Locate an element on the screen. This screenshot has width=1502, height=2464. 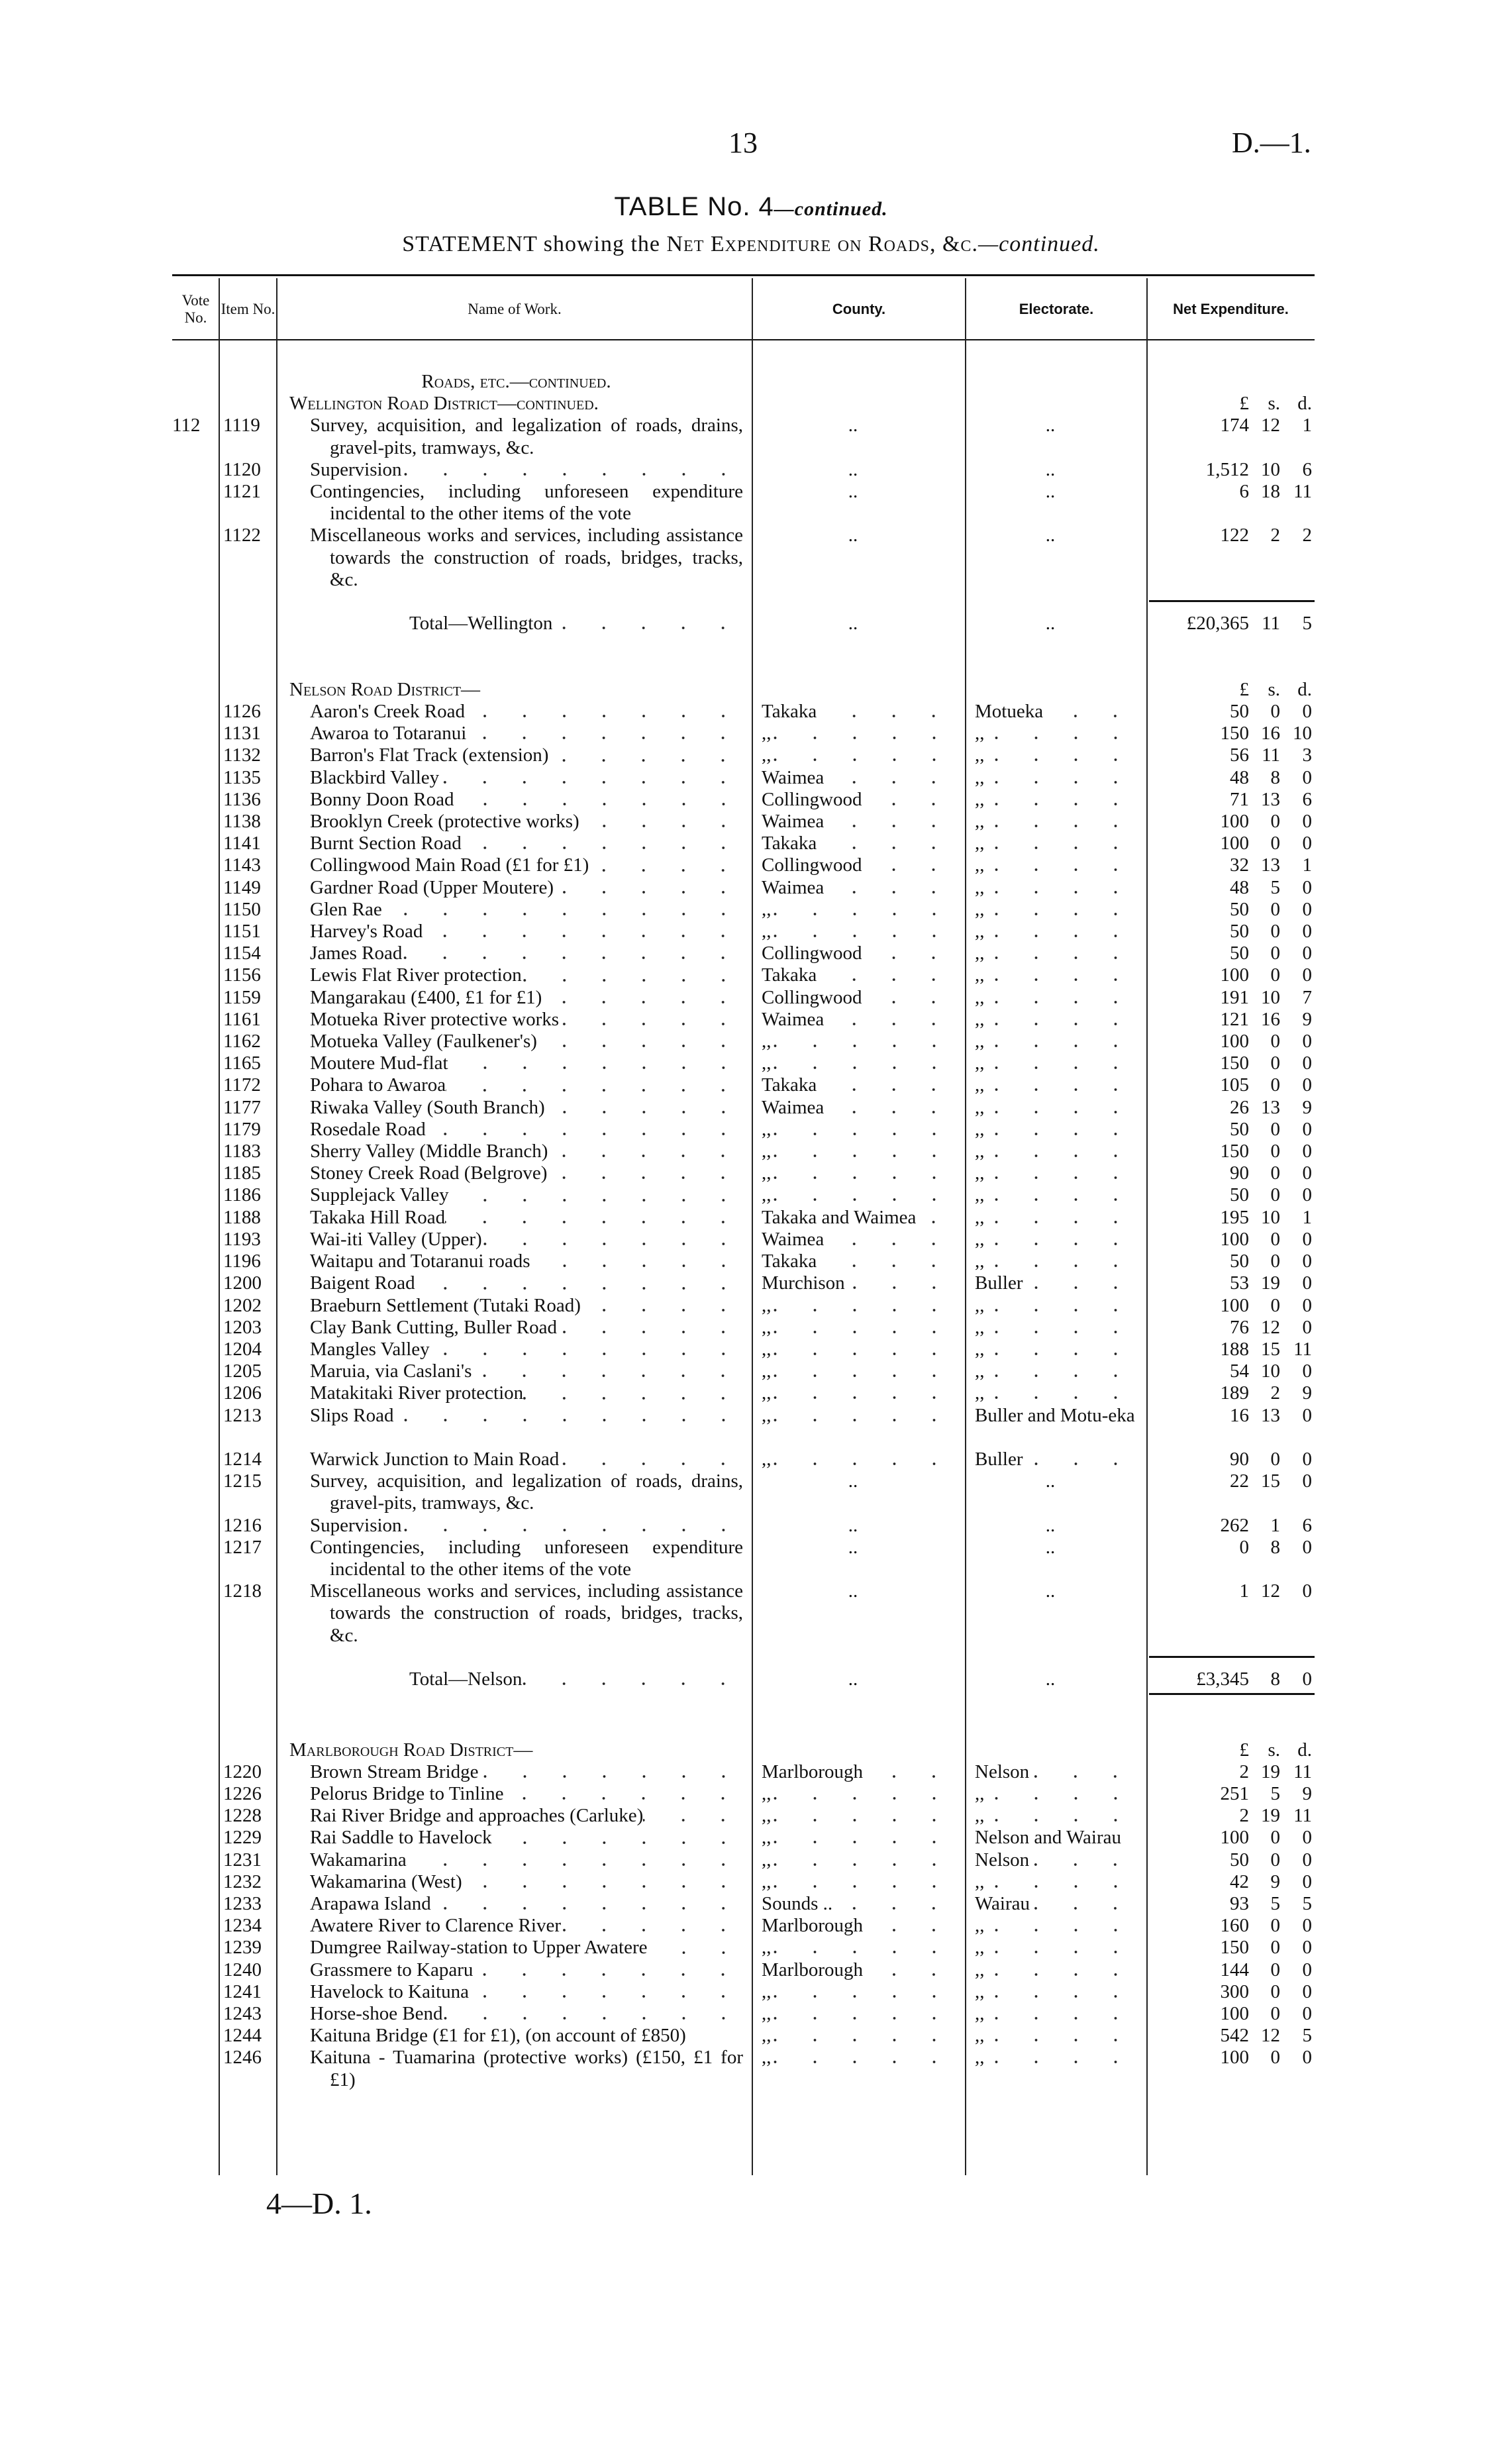
item-number: 1122 is located at coordinates (242, 535).